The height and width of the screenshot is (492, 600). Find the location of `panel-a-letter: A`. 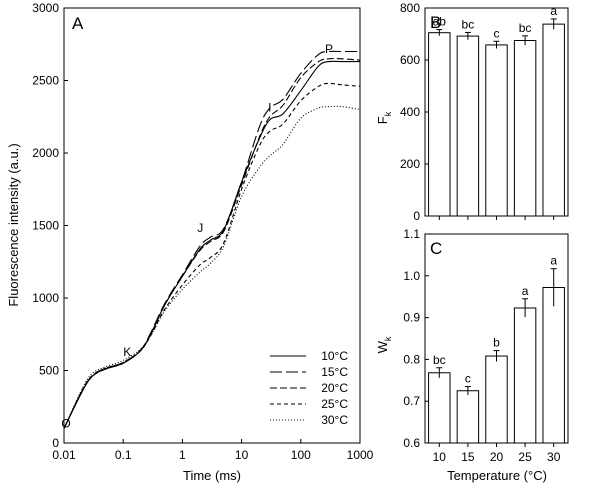

panel-a-letter: A is located at coordinates (78, 23).